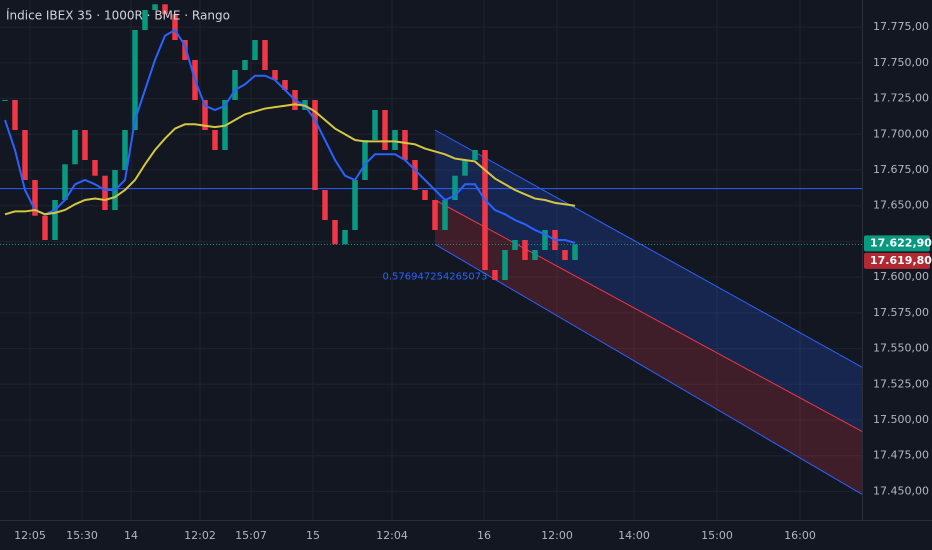 This screenshot has width=932, height=550. What do you see at coordinates (313, 535) in the screenshot?
I see `x-tick-label: 15` at bounding box center [313, 535].